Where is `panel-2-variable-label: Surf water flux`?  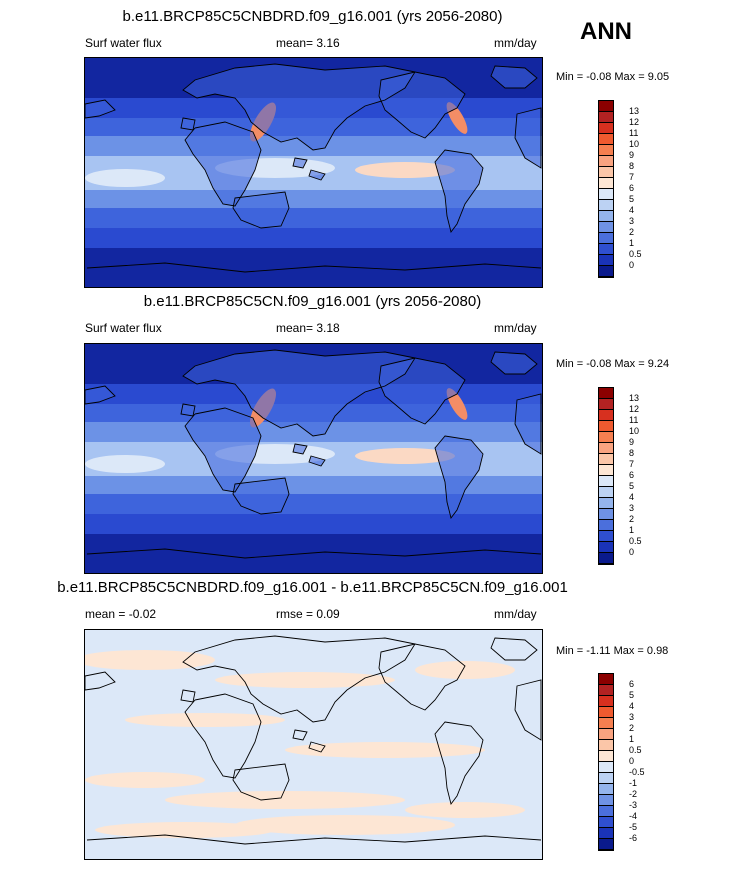
panel-2-variable-label: Surf water flux is located at coordinates (123, 328).